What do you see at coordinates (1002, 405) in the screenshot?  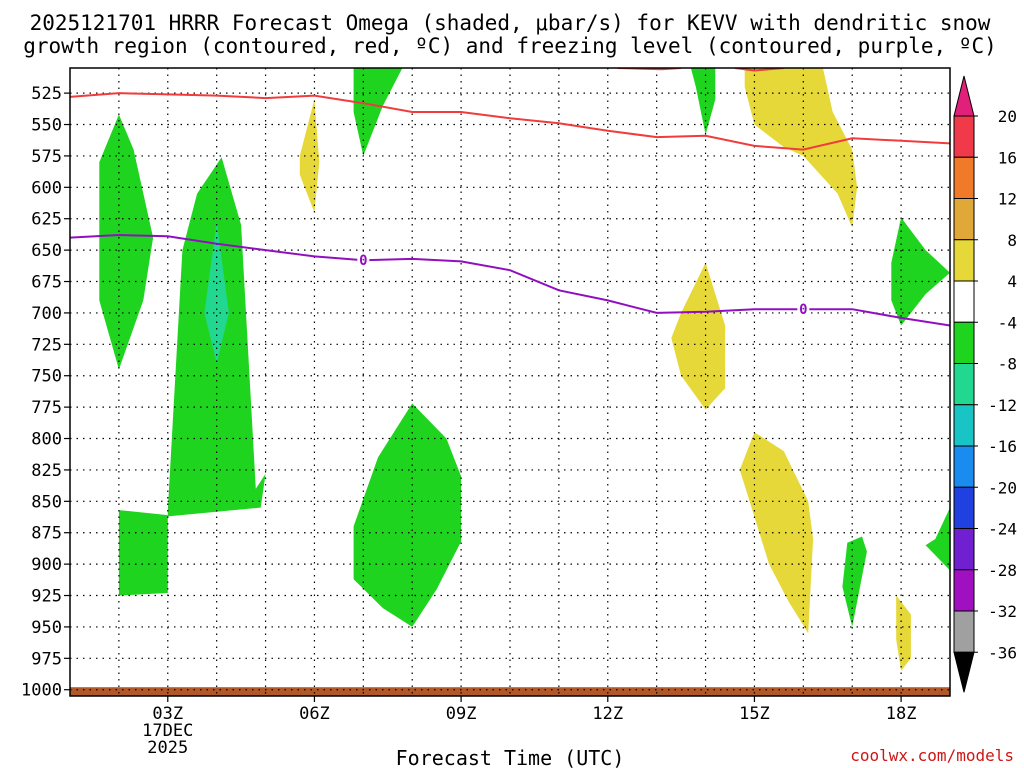 I see `colorbar-label-8: -12` at bounding box center [1002, 405].